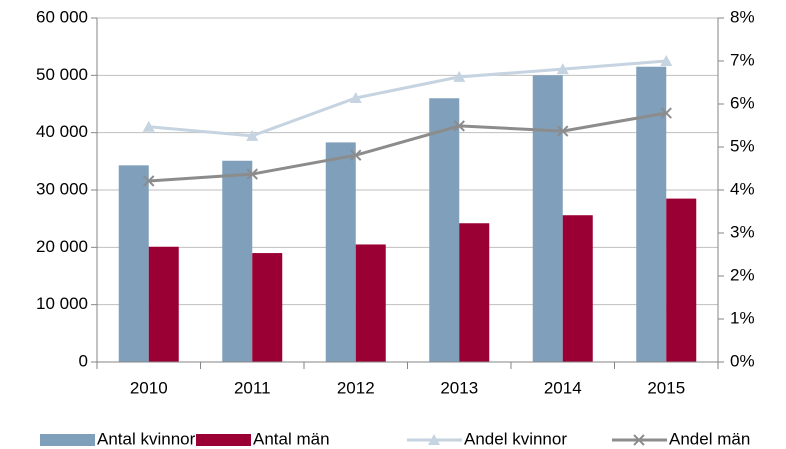 This screenshot has height=449, width=786. I want to click on y2-tick-label: 3%, so click(742, 231).